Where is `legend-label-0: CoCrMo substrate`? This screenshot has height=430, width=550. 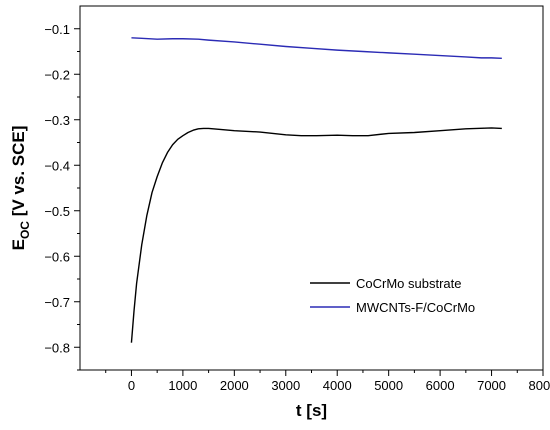
legend-label-0: CoCrMo substrate is located at coordinates (408, 283).